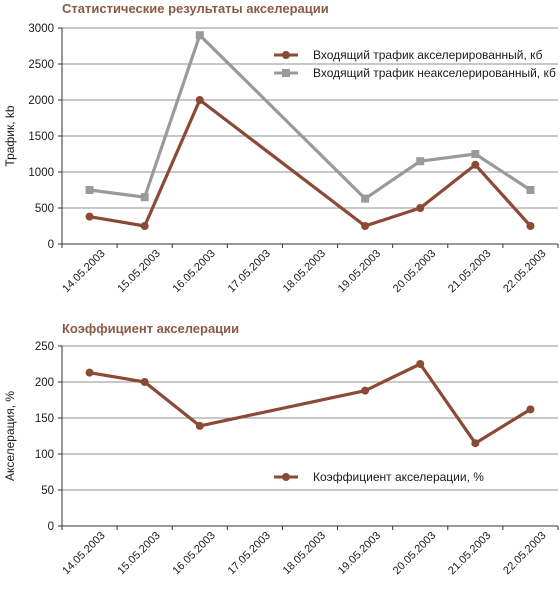  I want to click on y-tick-label: 2500, so click(41, 65).